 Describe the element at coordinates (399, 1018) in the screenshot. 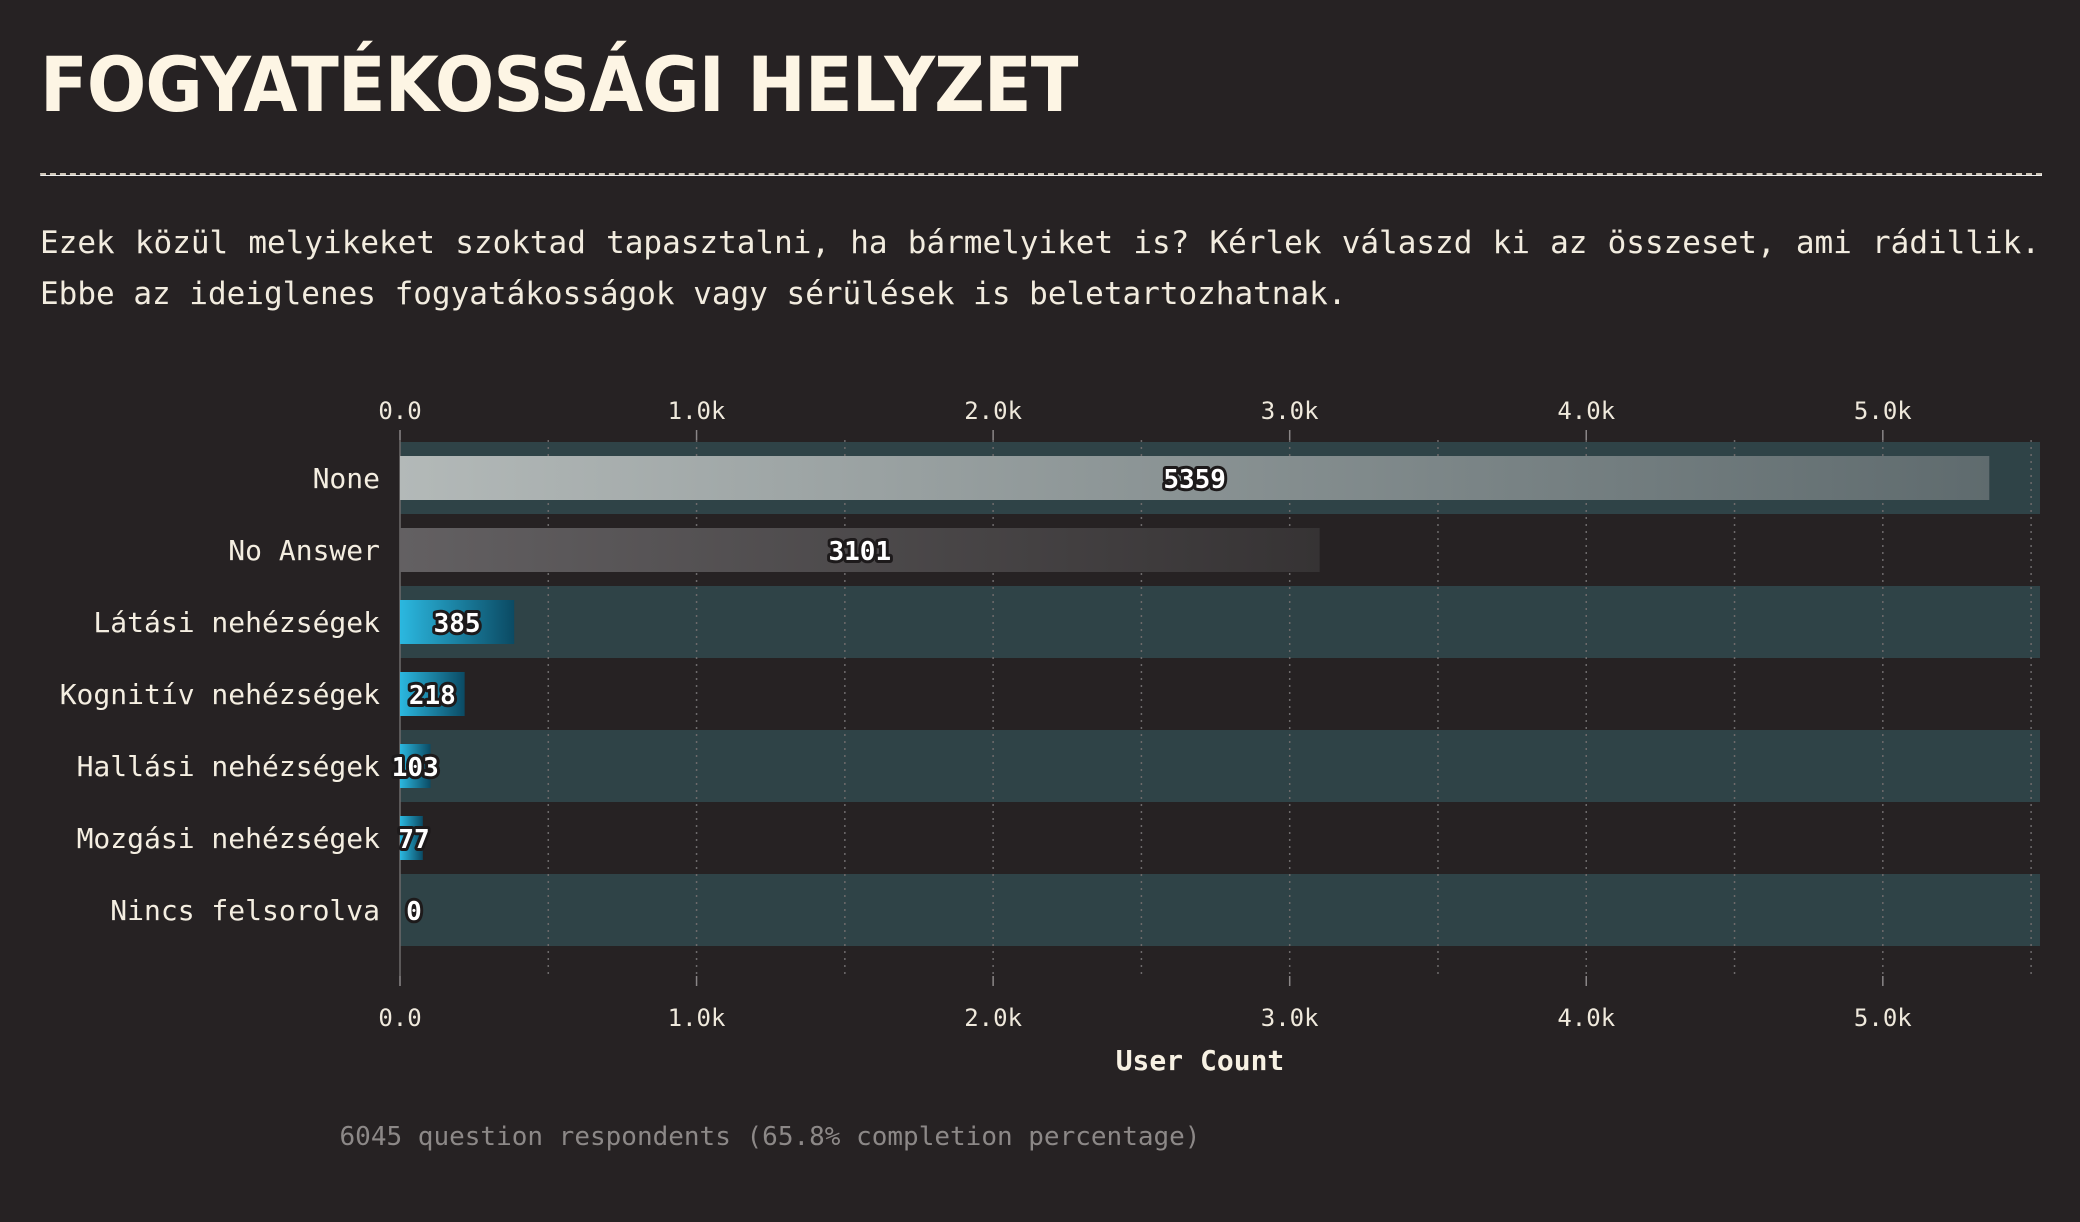

I see `x-tick-label-bottom: 0.0` at that location.